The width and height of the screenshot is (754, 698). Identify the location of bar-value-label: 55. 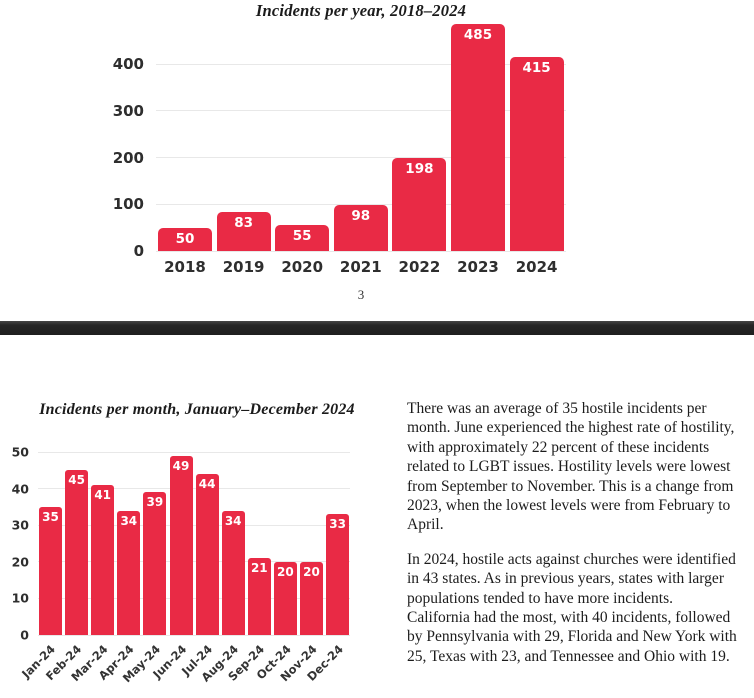
(302, 236).